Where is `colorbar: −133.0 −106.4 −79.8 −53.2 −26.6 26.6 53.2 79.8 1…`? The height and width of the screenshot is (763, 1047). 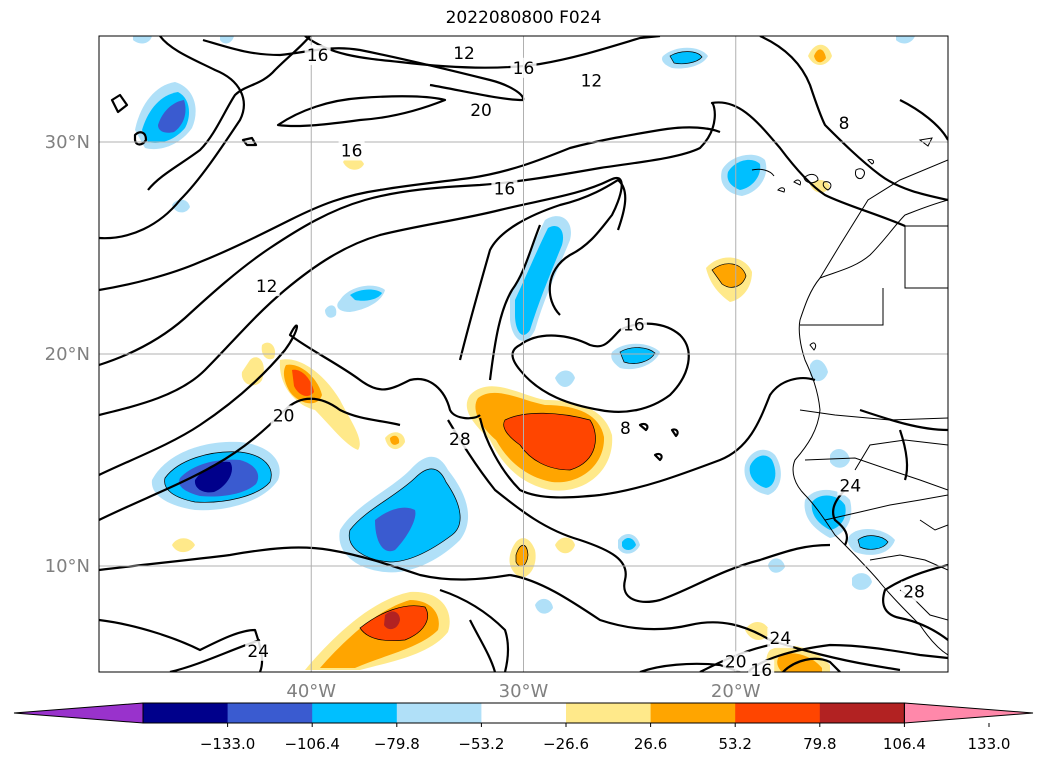
colorbar: −133.0 −106.4 −79.8 −53.2 −26.6 26.6 53.2 79.8 1… is located at coordinates (523, 727).